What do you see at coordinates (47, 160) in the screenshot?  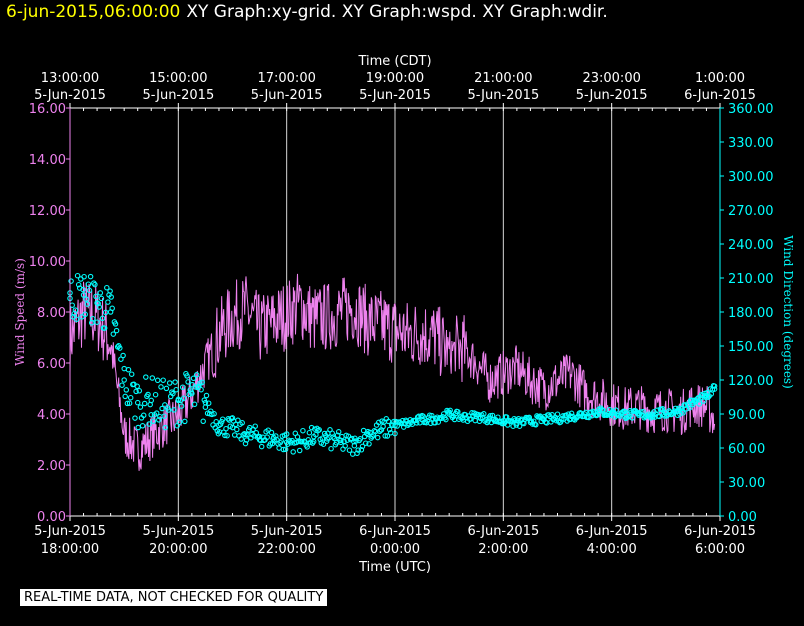 I see `y-left-tick-label: 14.00` at bounding box center [47, 160].